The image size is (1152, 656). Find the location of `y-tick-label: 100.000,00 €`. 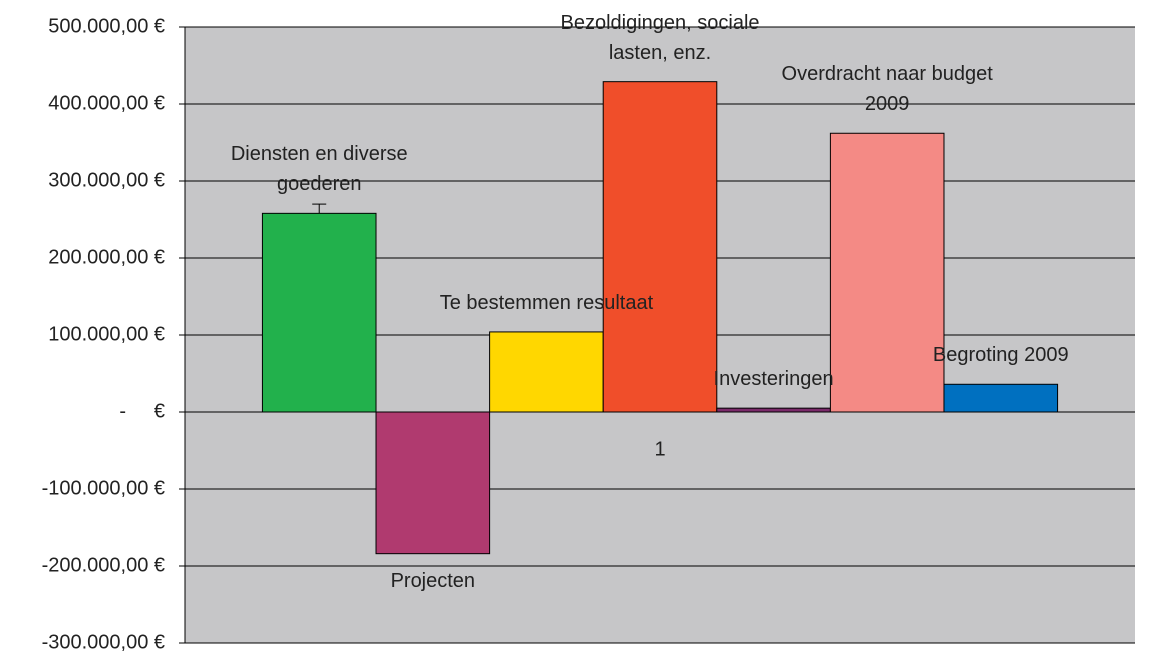

y-tick-label: 100.000,00 € is located at coordinates (106, 334).